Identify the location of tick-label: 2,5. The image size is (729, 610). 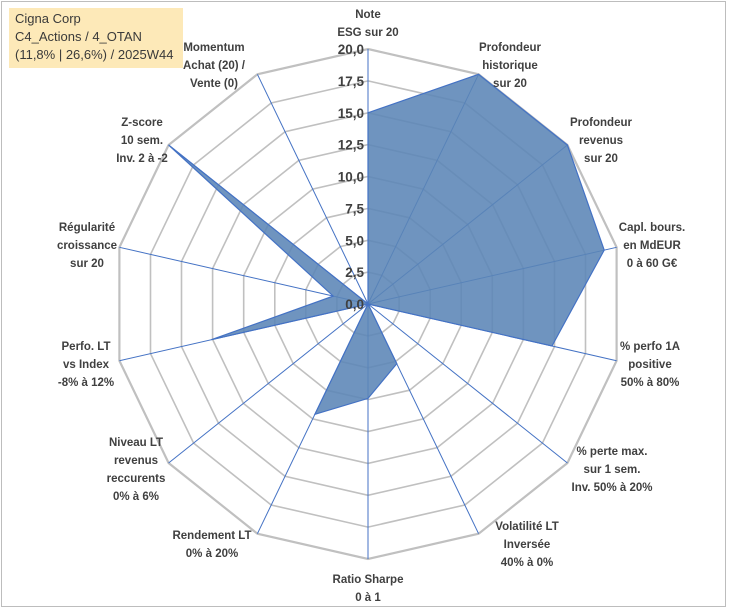
(354, 272).